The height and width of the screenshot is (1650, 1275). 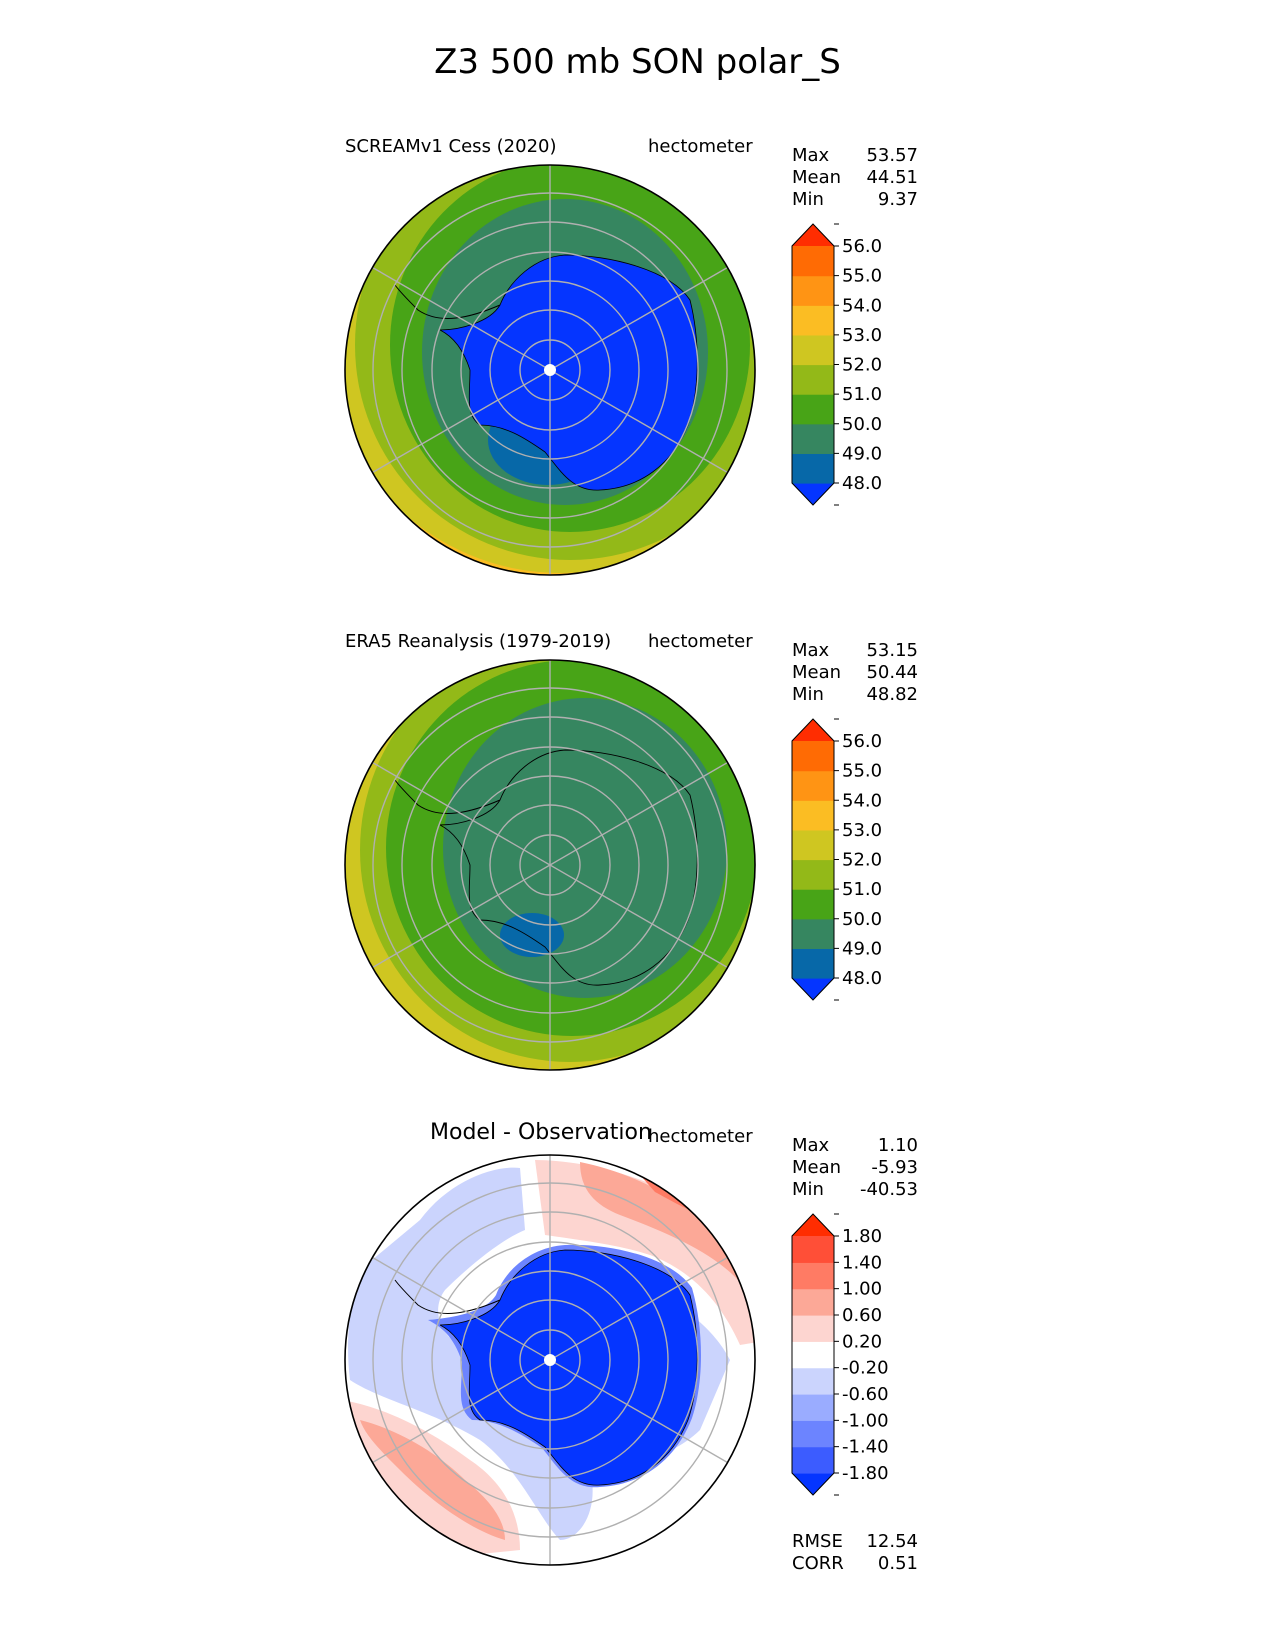 I want to click on panel2-max-value: 53.15, so click(x=892, y=650).